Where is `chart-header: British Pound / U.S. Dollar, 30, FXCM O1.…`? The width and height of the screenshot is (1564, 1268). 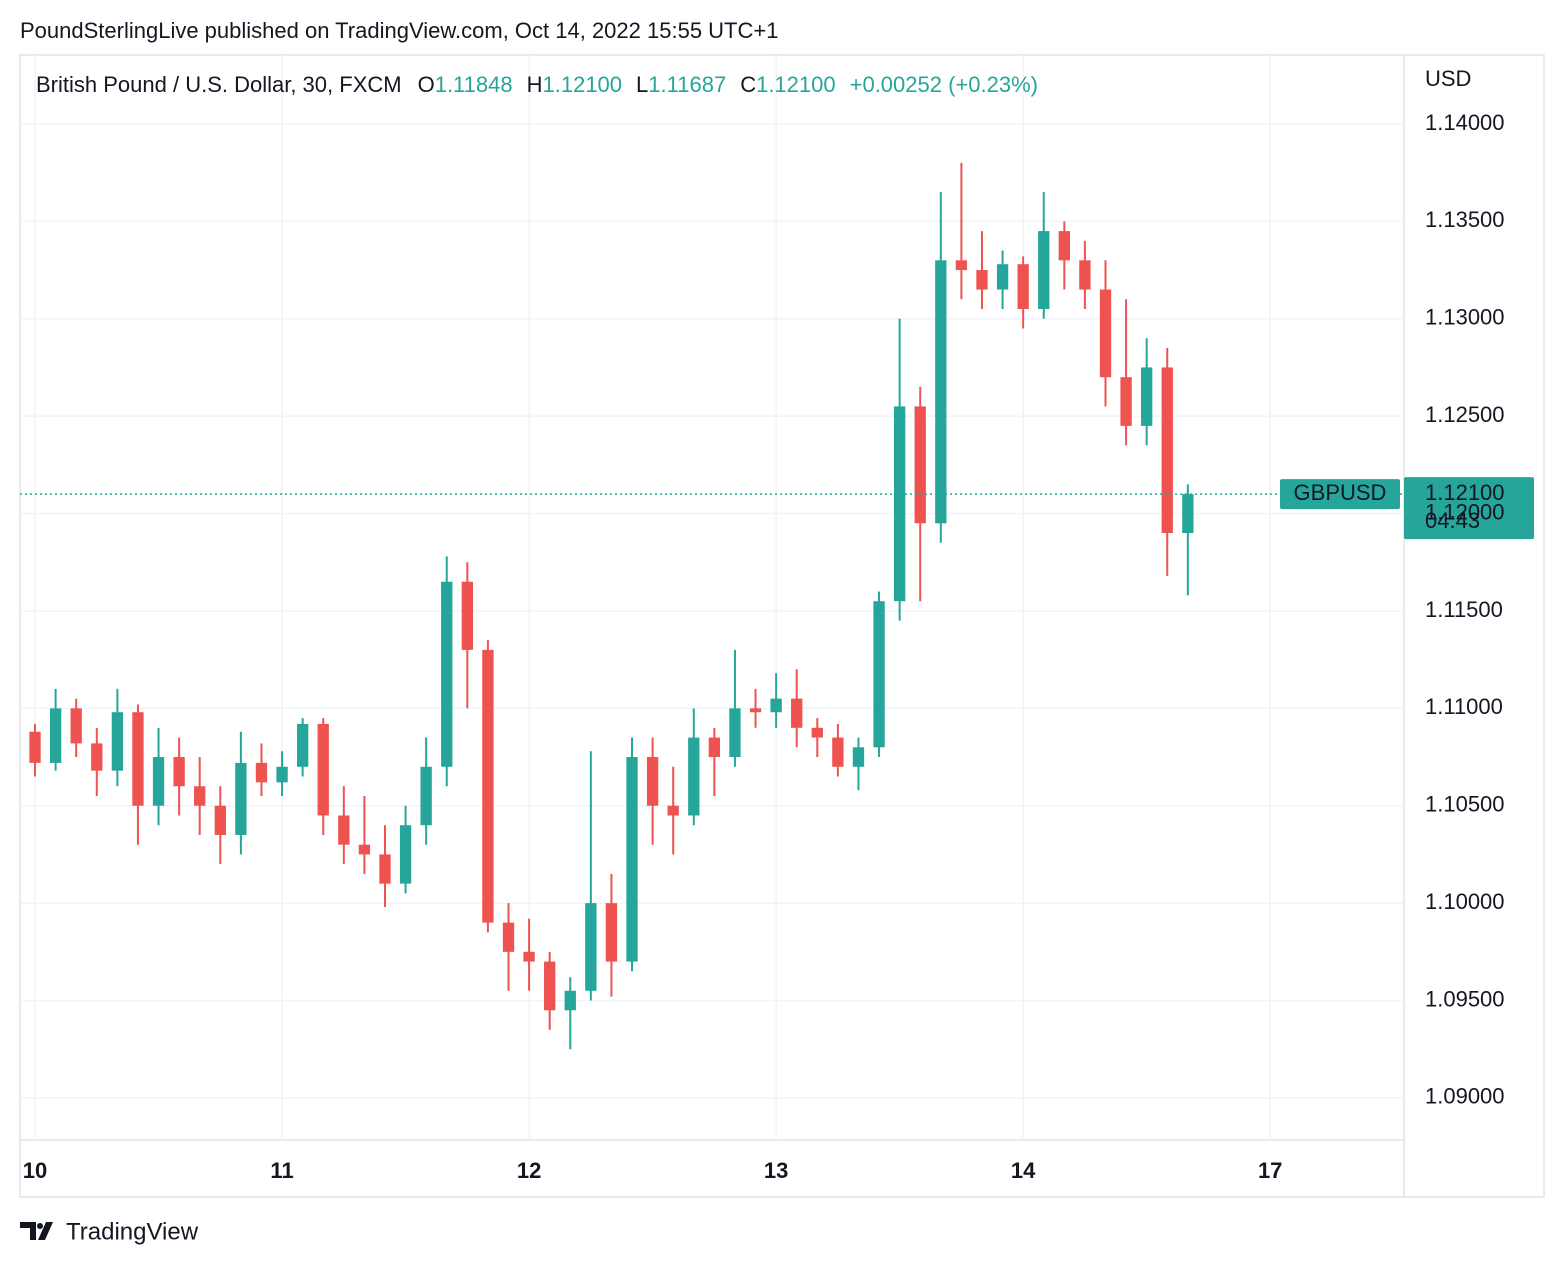 chart-header: British Pound / U.S. Dollar, 30, FXCM O1.… is located at coordinates (537, 84).